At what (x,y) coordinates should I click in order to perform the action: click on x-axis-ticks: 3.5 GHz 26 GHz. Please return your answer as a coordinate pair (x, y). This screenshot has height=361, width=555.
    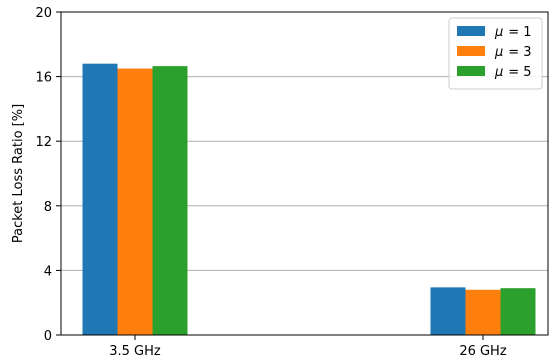
    Looking at the image, I should click on (308, 347).